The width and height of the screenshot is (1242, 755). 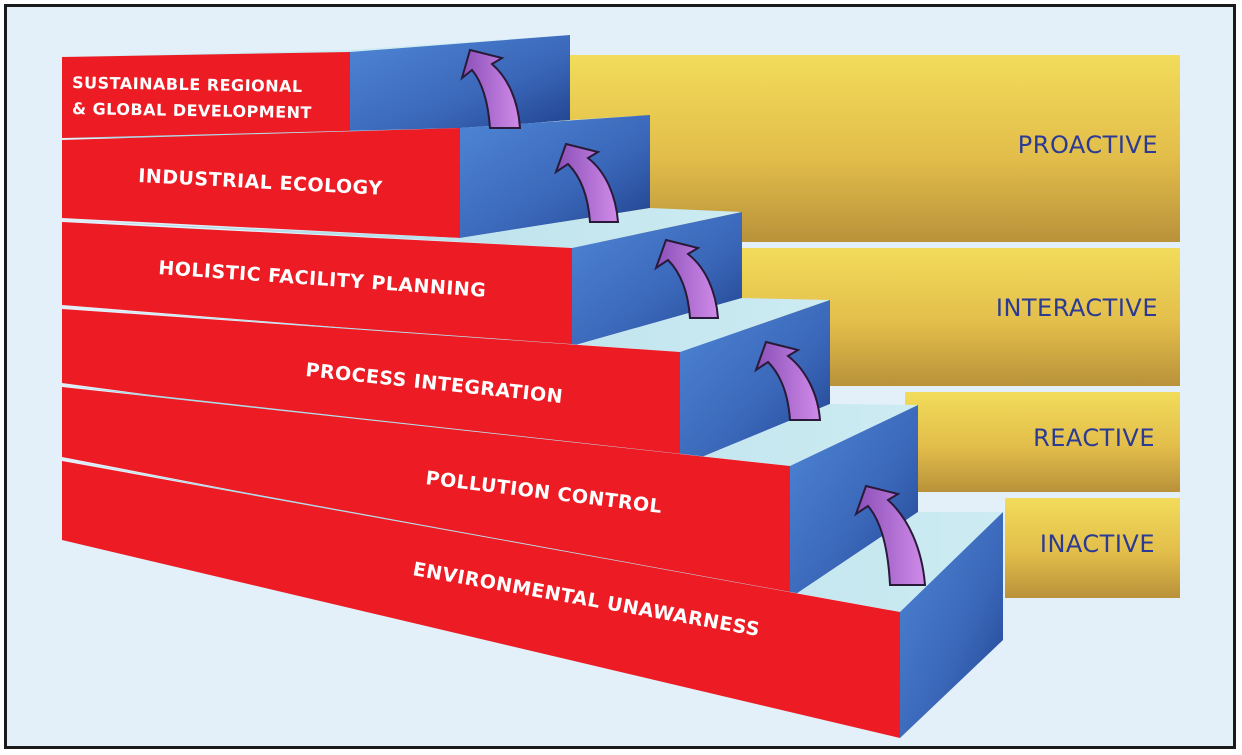 I want to click on band-inactive, so click(x=1092, y=548).